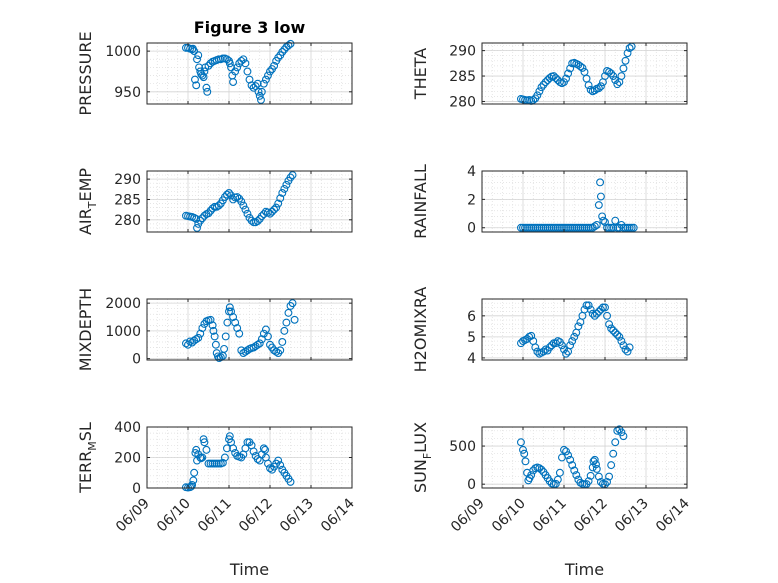 Image resolution: width=778 pixels, height=583 pixels. Describe the element at coordinates (87, 458) in the screenshot. I see `panel-7-y-axis-label: TERRMSL` at that location.